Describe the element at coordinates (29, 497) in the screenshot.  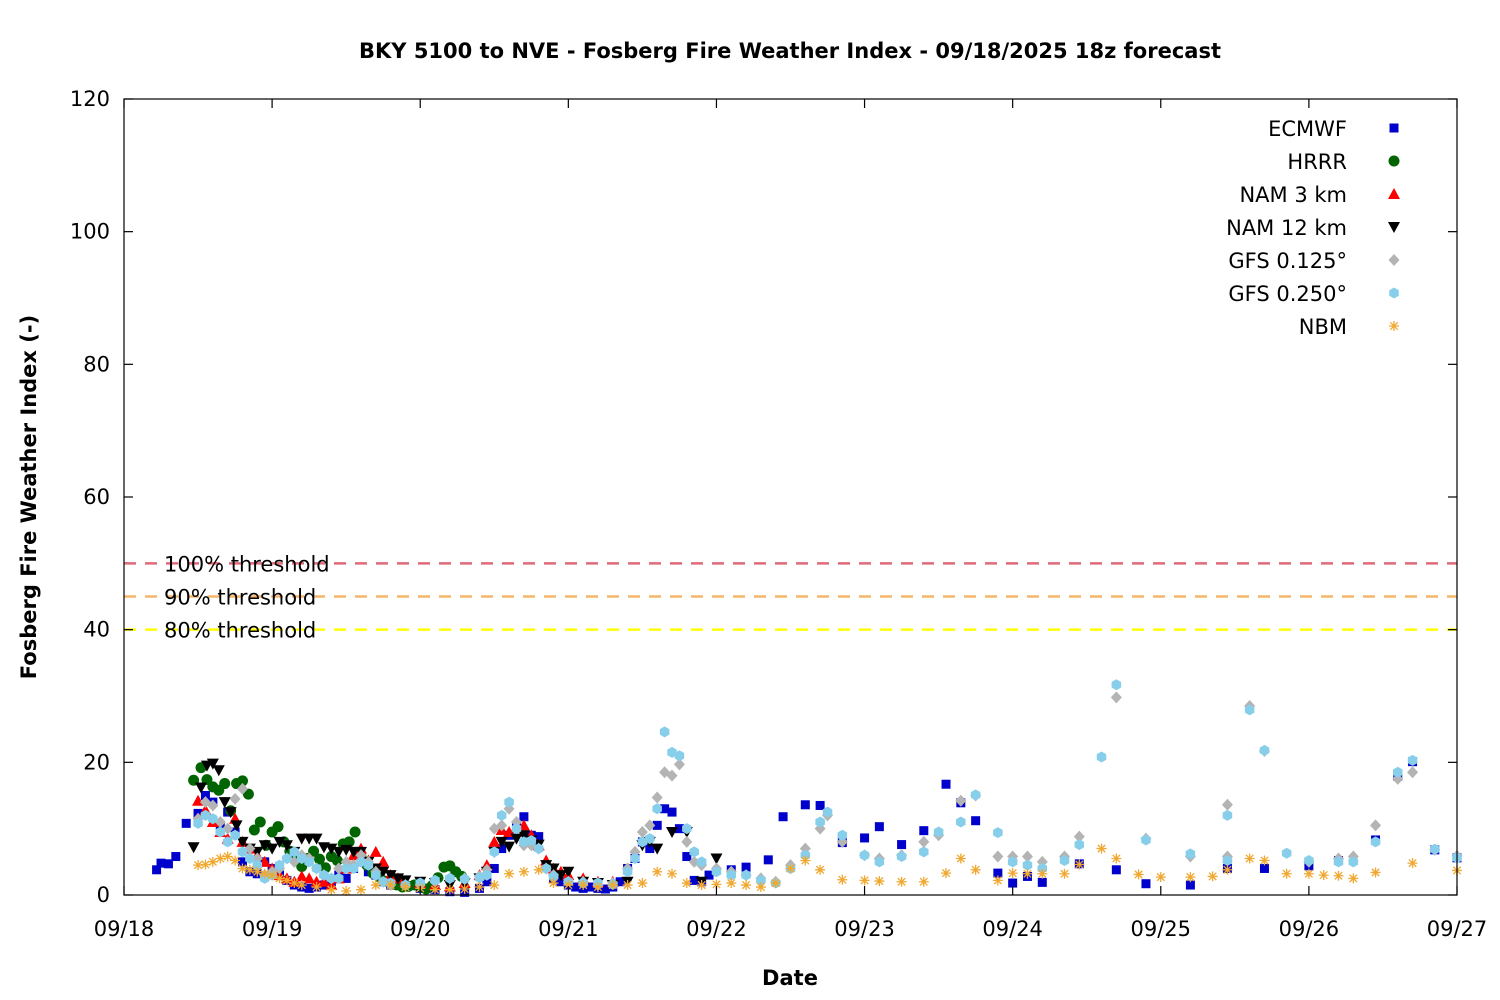
I see `y-axis-label: Fosberg Fire Weather Index (-)` at that location.